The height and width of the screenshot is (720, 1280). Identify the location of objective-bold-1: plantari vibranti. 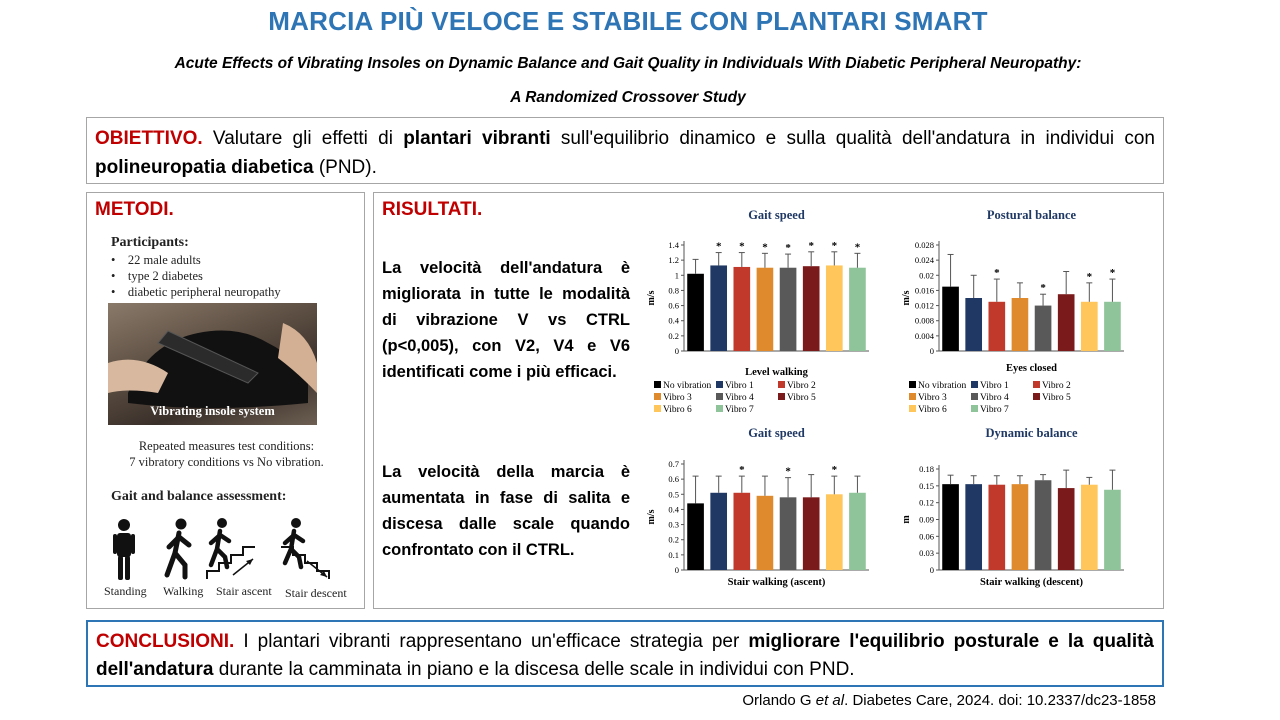
(477, 138).